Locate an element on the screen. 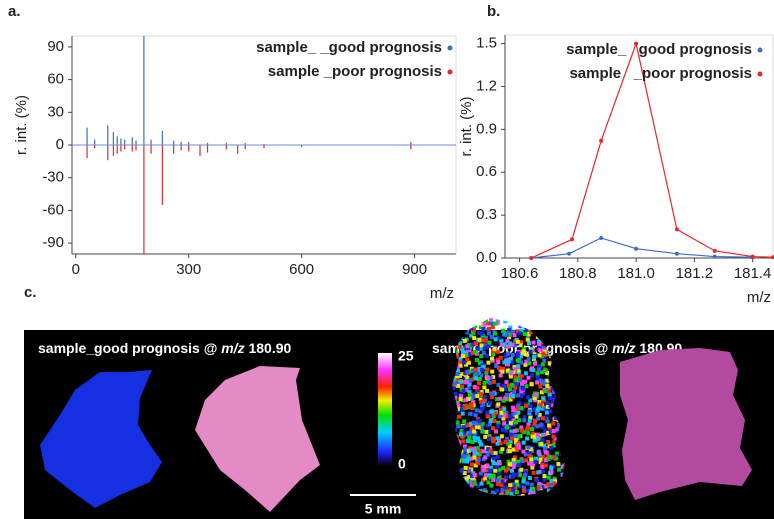 The width and height of the screenshot is (774, 519). y-tick-label: 0.6 is located at coordinates (486, 171).